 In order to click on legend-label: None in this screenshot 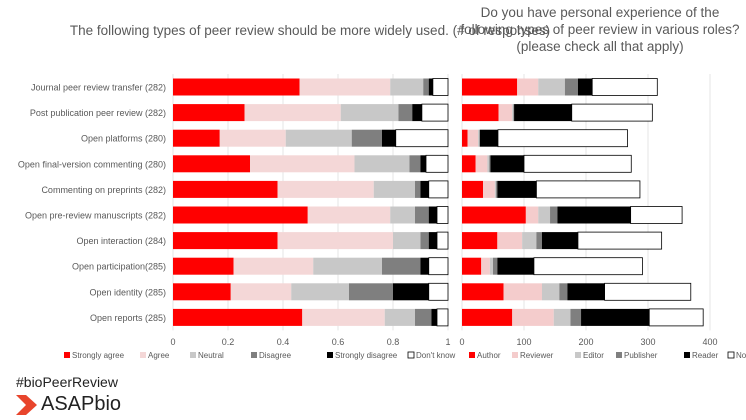, I will do `click(741, 355)`.